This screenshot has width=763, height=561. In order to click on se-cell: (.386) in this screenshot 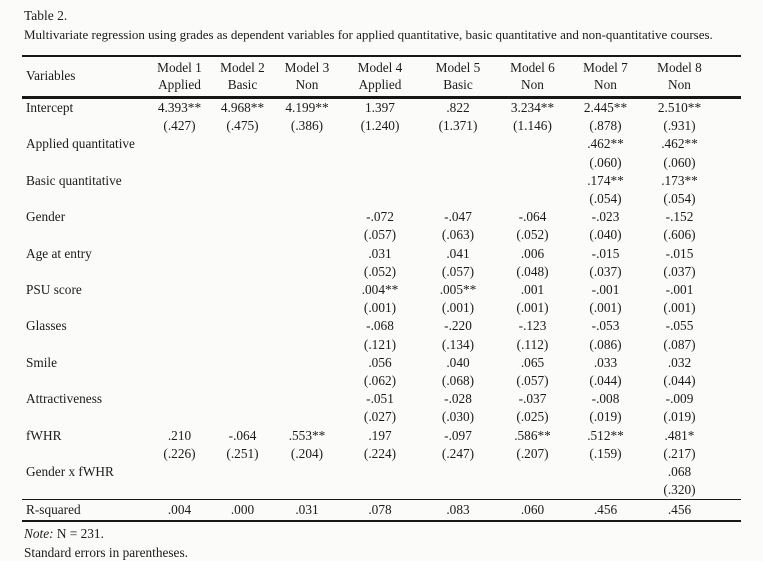, I will do `click(307, 126)`.